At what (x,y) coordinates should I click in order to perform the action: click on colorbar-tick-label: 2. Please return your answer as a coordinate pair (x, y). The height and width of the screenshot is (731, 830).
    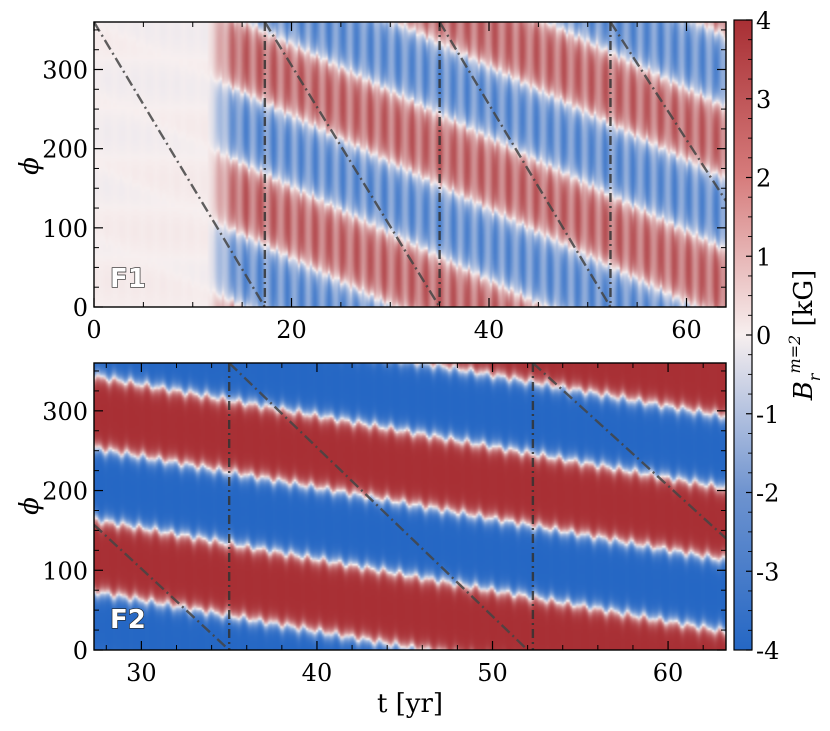
    Looking at the image, I should click on (763, 179).